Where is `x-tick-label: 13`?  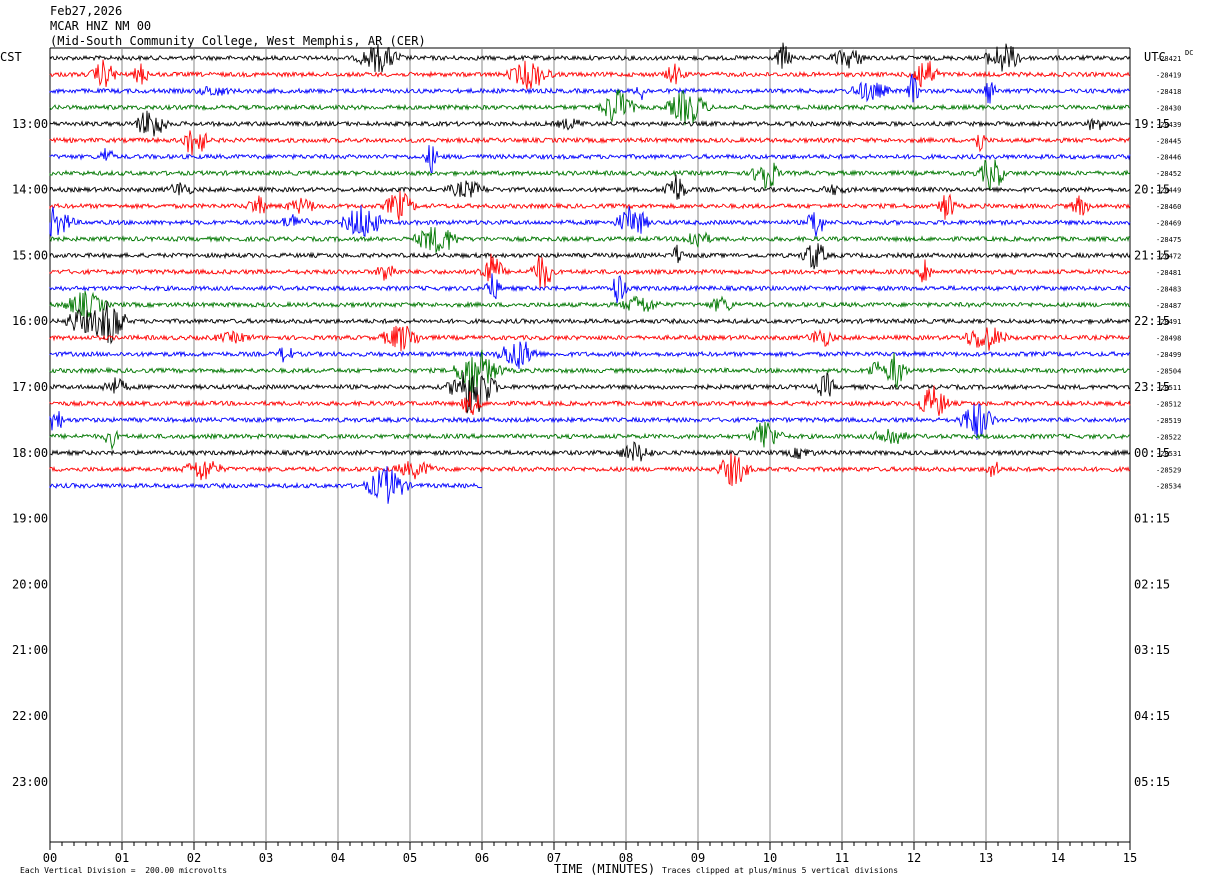 x-tick-label: 13 is located at coordinates (986, 858).